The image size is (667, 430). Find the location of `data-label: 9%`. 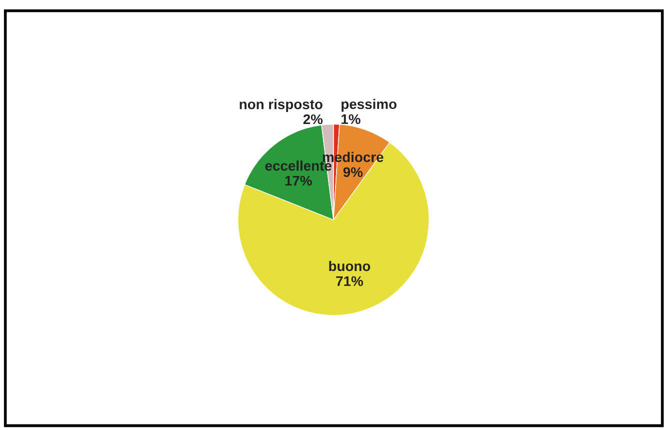

data-label: 9% is located at coordinates (353, 172).